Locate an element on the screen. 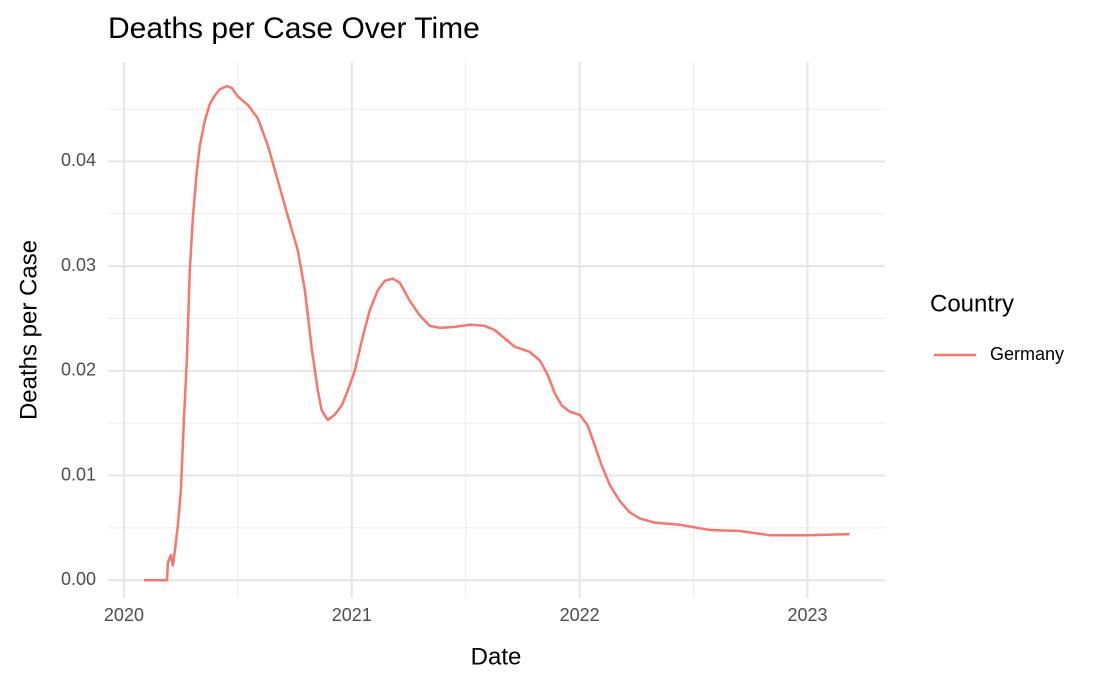  y-axis-title: Deaths per Case is located at coordinates (28, 330).